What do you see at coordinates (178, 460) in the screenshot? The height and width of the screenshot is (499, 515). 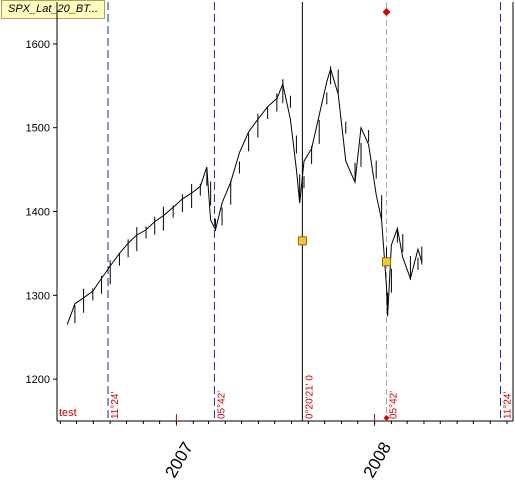 I see `x-tick-label: 2007` at bounding box center [178, 460].